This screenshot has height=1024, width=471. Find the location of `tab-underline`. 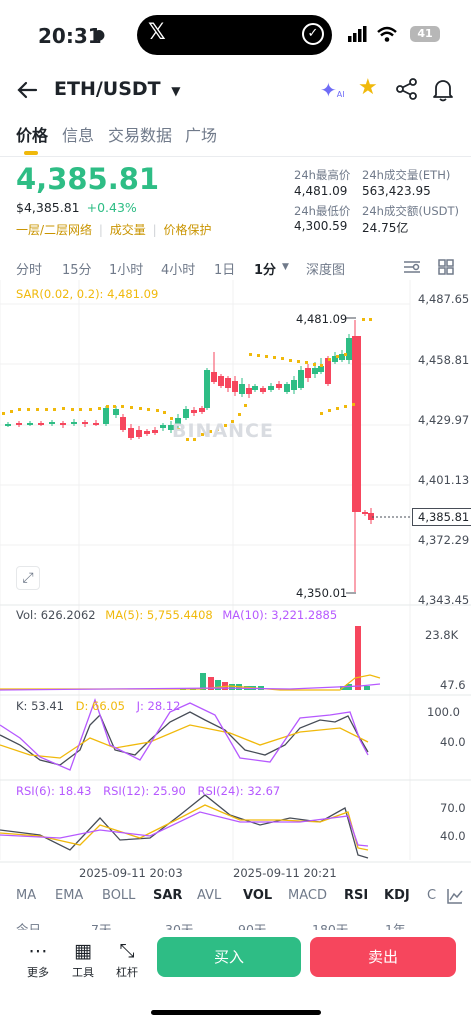

tab-underline is located at coordinates (31, 153).